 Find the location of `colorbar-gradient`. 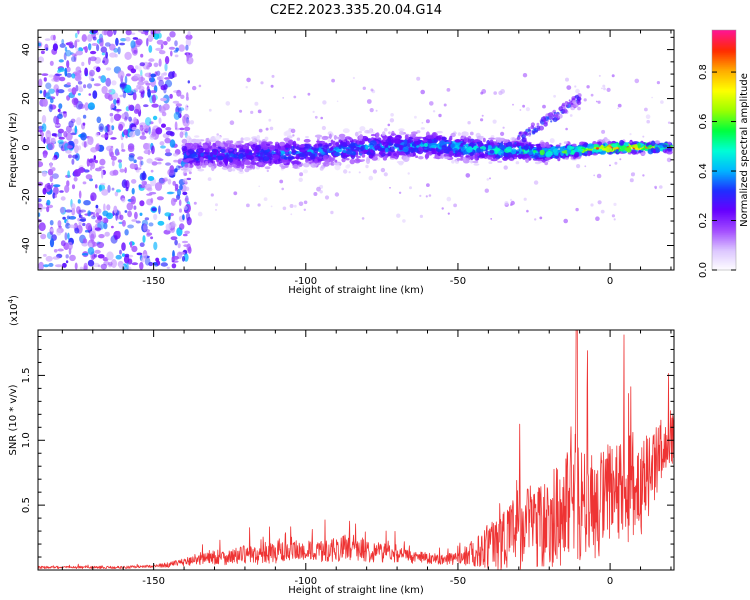

colorbar-gradient is located at coordinates (724, 150).